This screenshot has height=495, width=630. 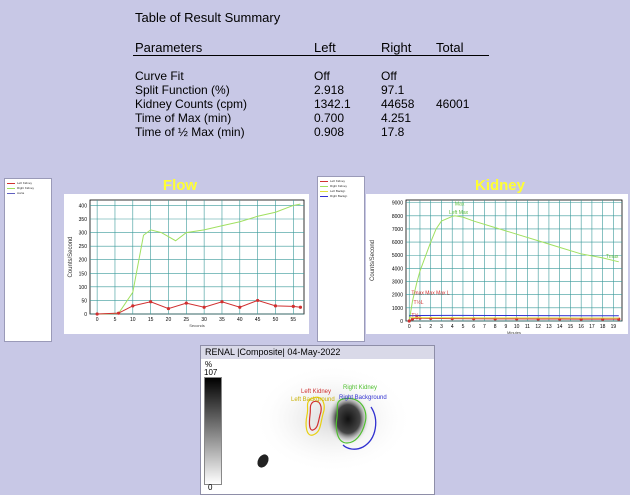 What do you see at coordinates (83, 274) in the screenshot?
I see `flow-y-tick-label: 150` at bounding box center [83, 274].